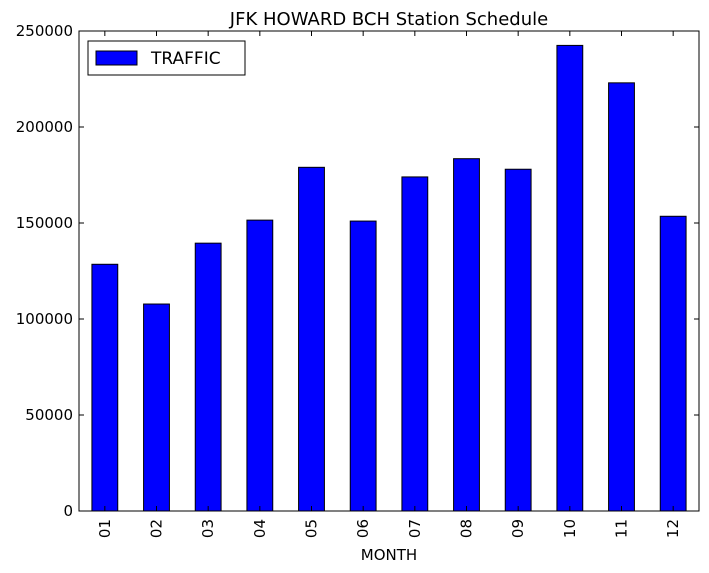 The width and height of the screenshot is (709, 573). Describe the element at coordinates (467, 528) in the screenshot. I see `x-tick-label-08: 08` at that location.